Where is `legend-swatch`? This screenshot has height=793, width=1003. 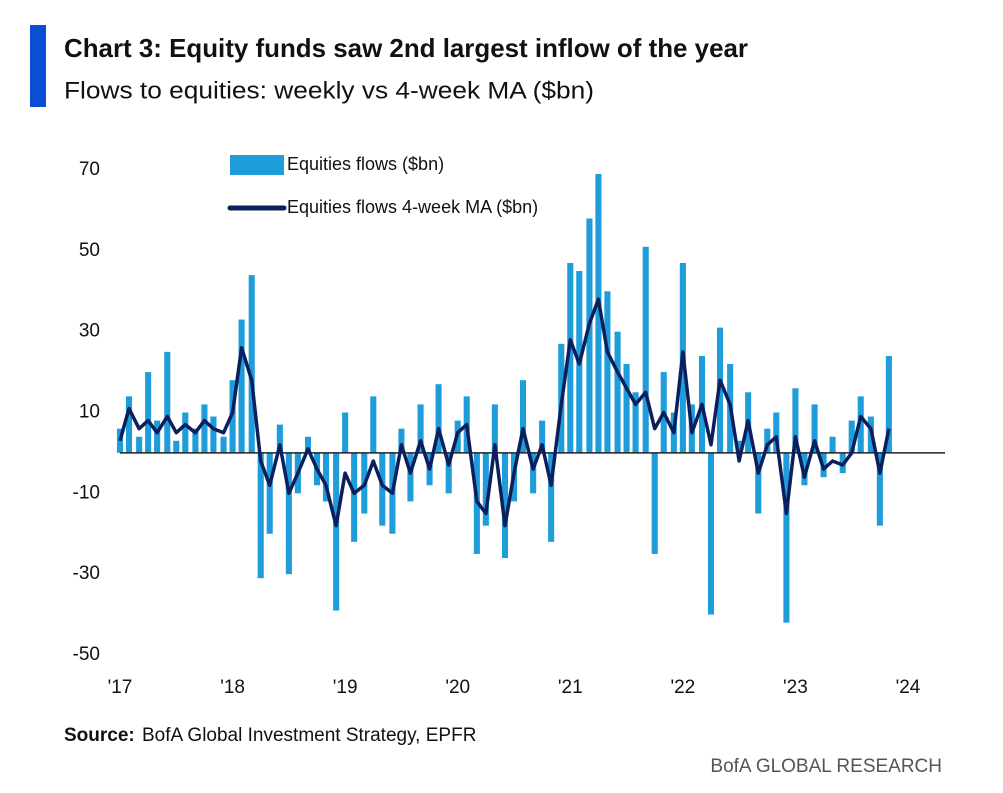 legend-swatch is located at coordinates (257, 165).